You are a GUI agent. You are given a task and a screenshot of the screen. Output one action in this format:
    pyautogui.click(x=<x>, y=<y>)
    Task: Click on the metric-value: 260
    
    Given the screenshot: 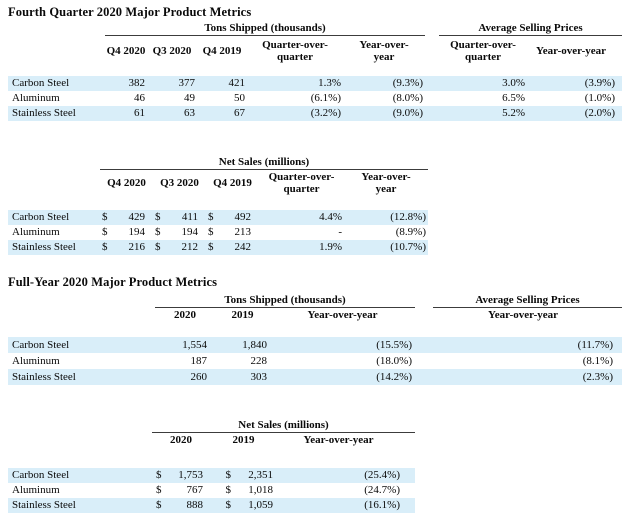 What is the action you would take?
    pyautogui.click(x=185, y=377)
    